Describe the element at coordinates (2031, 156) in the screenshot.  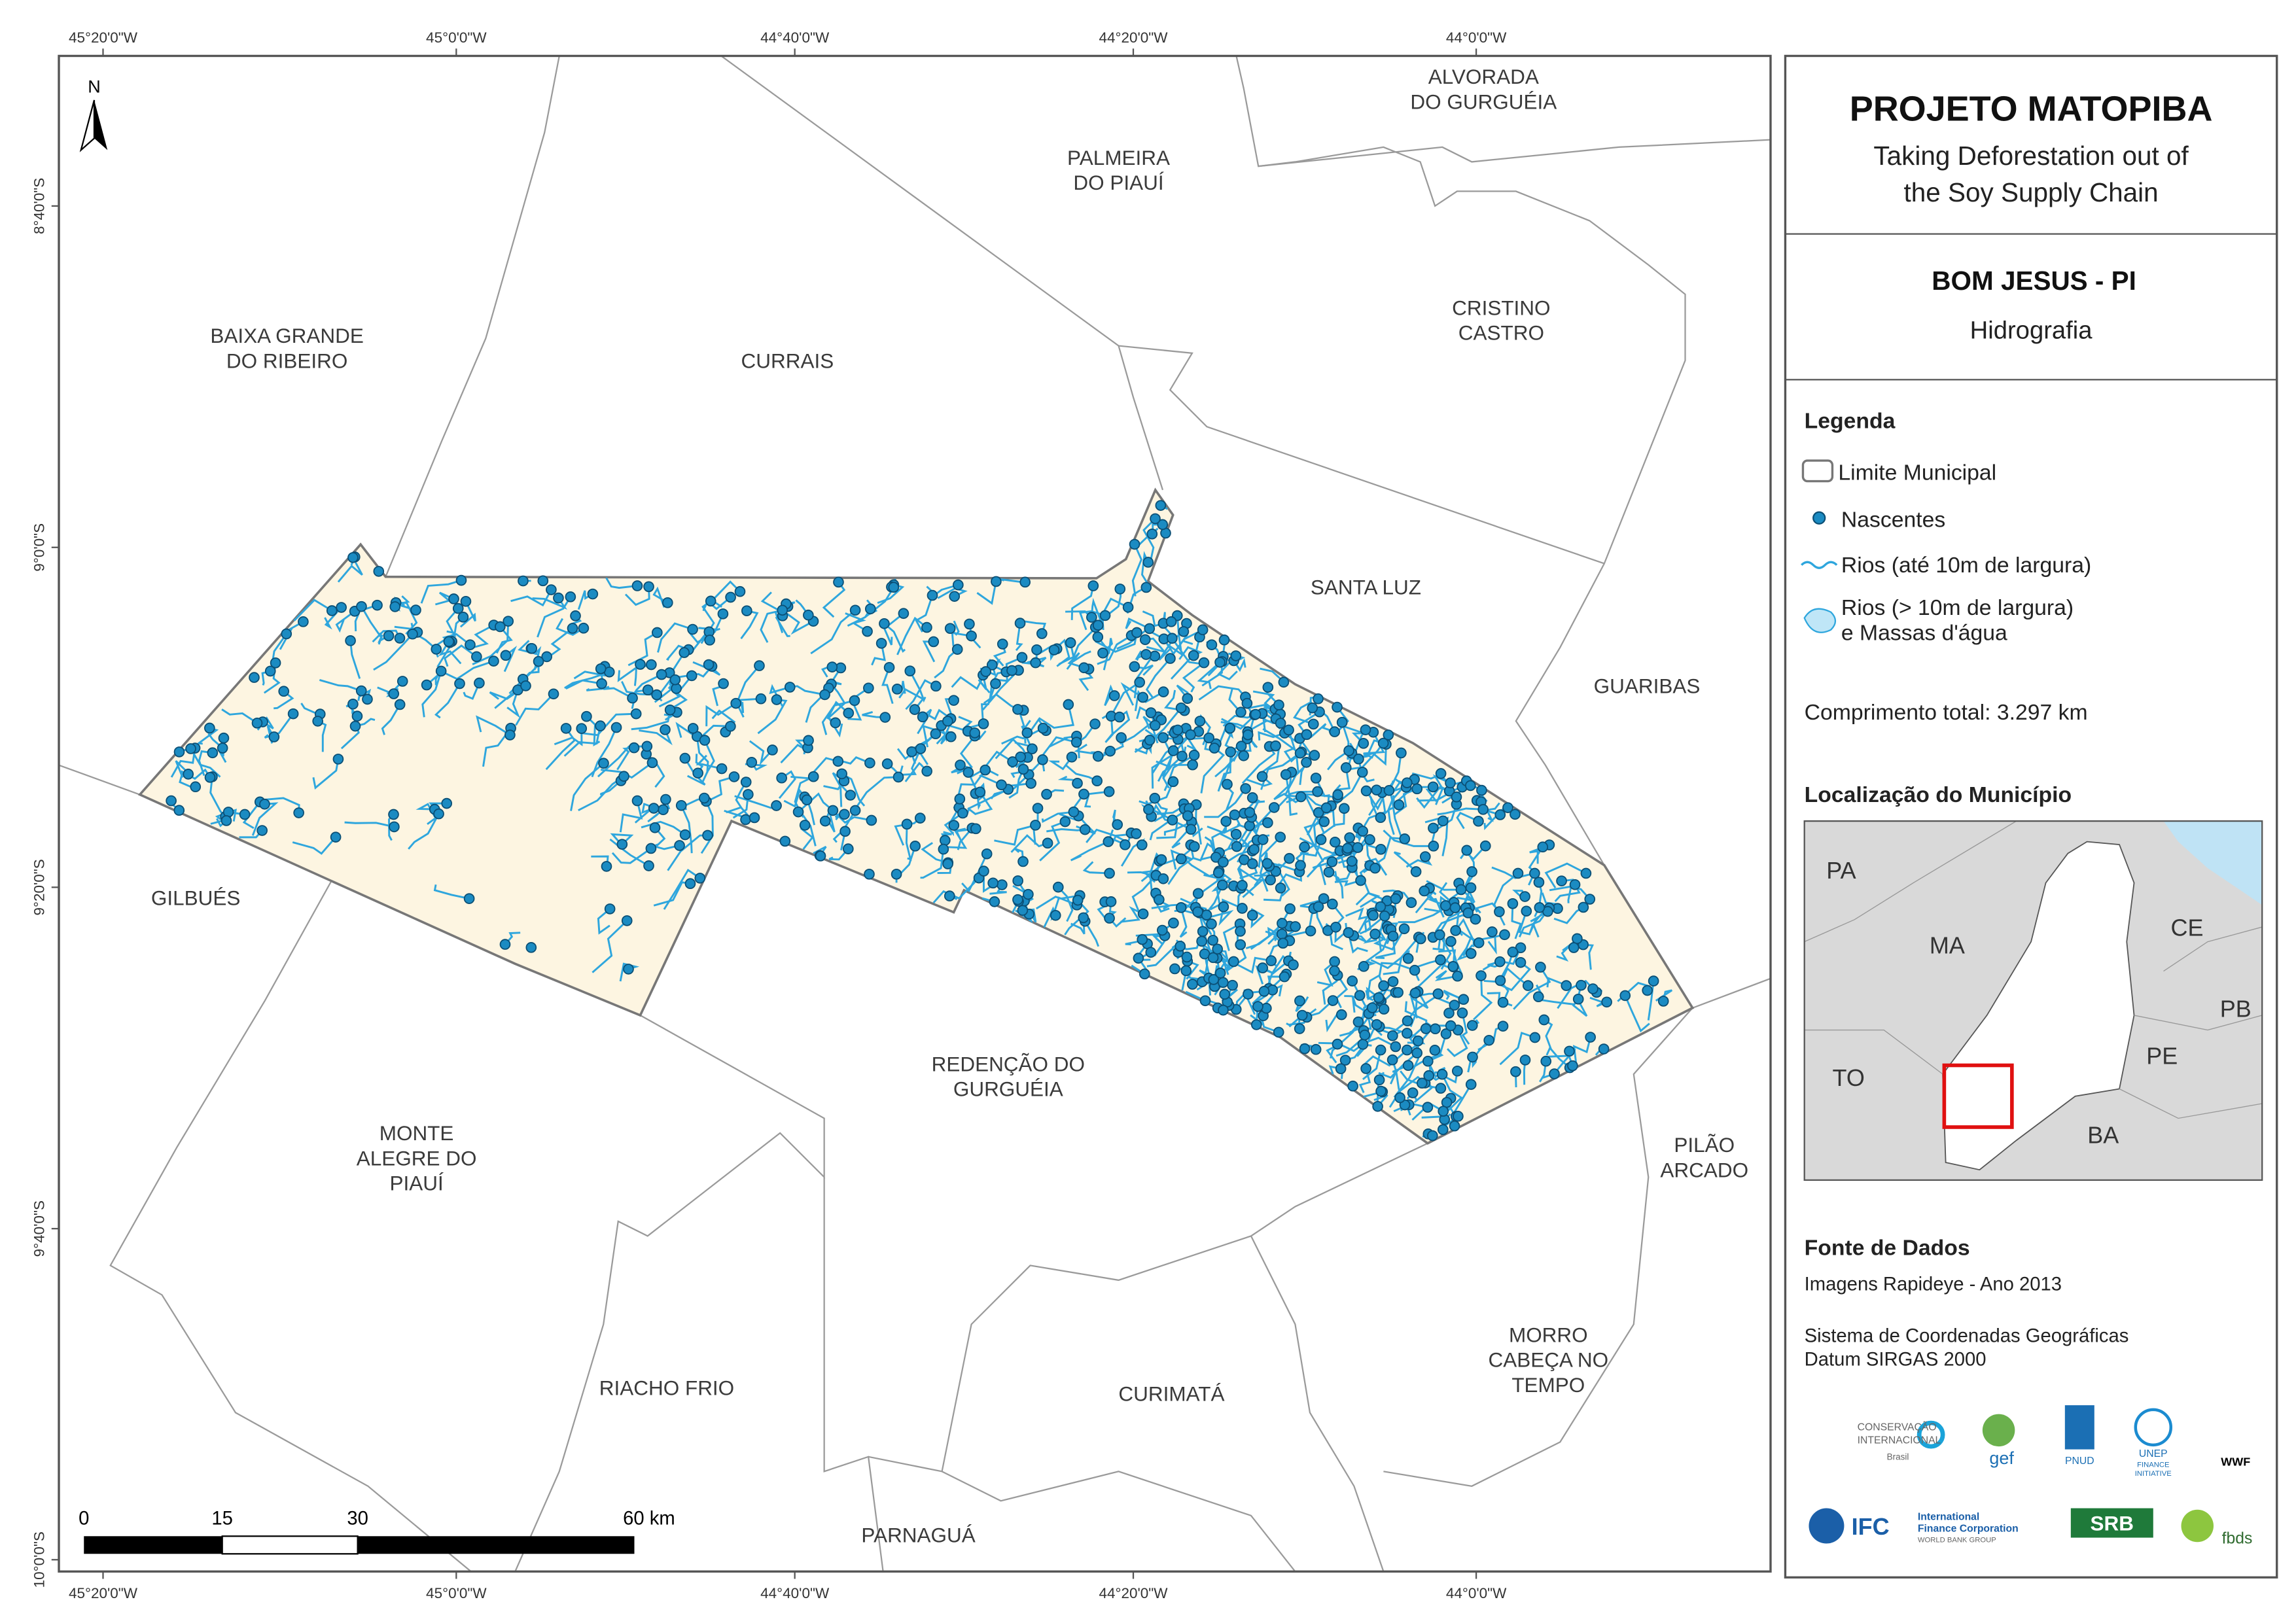
I see `panel-subtitle: Taking Deforestation out of` at that location.